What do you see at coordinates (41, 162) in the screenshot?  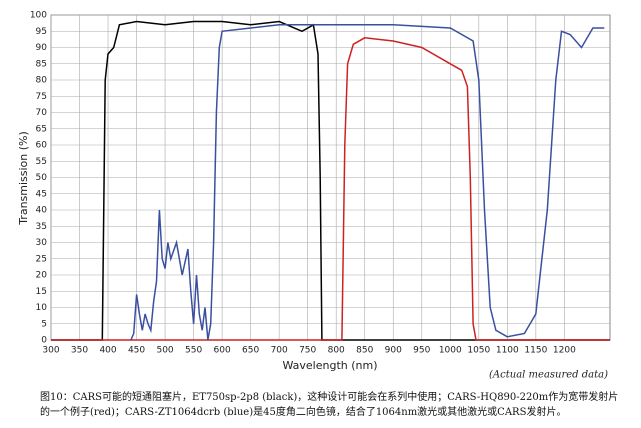 I see `y-tick-label: 55` at bounding box center [41, 162].